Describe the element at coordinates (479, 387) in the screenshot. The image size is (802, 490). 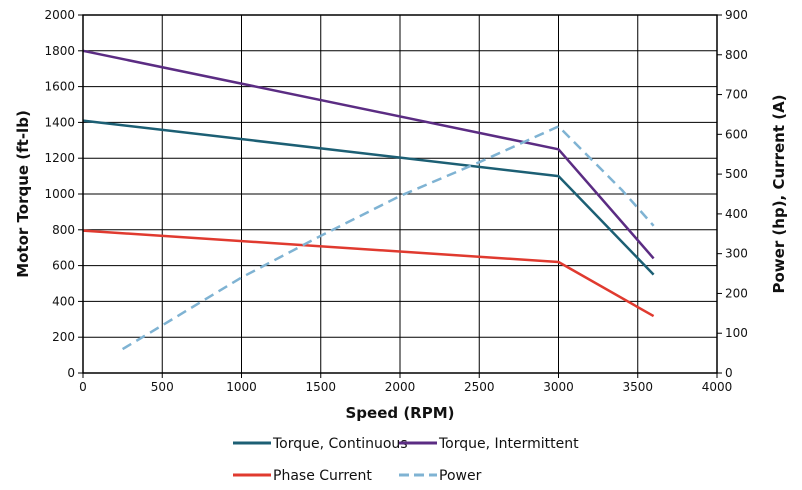
I see `x-tick-label: 2500` at that location.